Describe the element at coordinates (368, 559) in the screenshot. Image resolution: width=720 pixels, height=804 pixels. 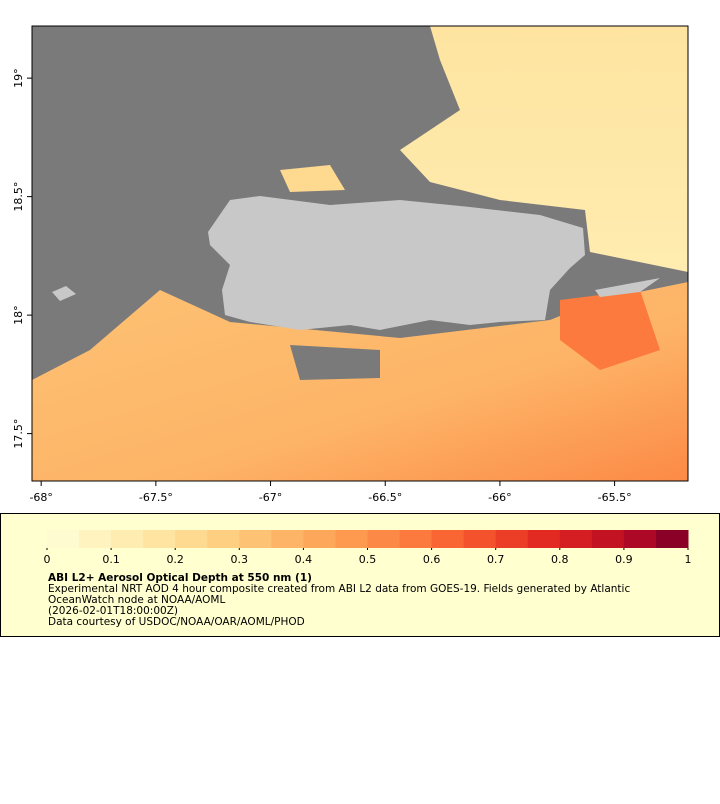
I see `colorbar-tick-label: 0.5` at that location.